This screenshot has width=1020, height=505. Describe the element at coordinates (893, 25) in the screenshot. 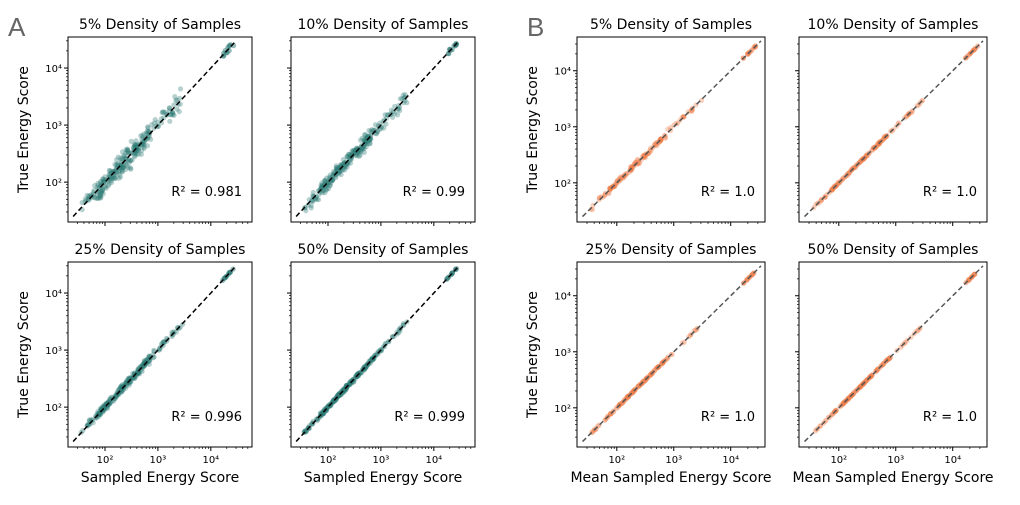

I see `subplot-title: 10% Density of Samples` at that location.